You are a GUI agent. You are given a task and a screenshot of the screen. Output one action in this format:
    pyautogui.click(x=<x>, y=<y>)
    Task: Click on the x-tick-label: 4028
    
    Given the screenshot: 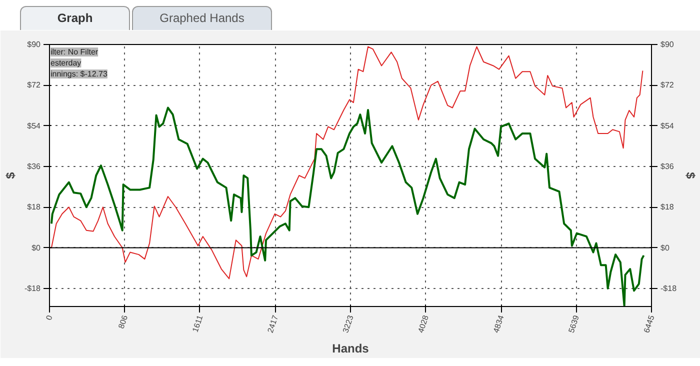 What is the action you would take?
    pyautogui.click(x=423, y=324)
    